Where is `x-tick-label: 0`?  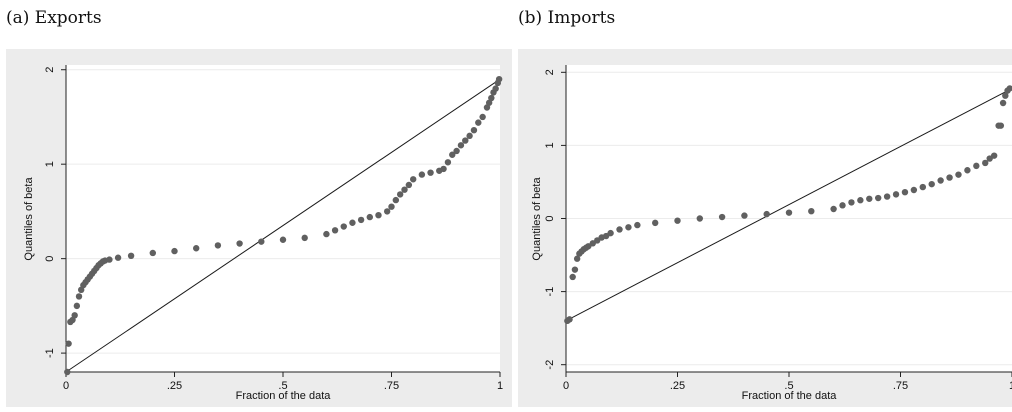 x-tick-label: 0 is located at coordinates (566, 386).